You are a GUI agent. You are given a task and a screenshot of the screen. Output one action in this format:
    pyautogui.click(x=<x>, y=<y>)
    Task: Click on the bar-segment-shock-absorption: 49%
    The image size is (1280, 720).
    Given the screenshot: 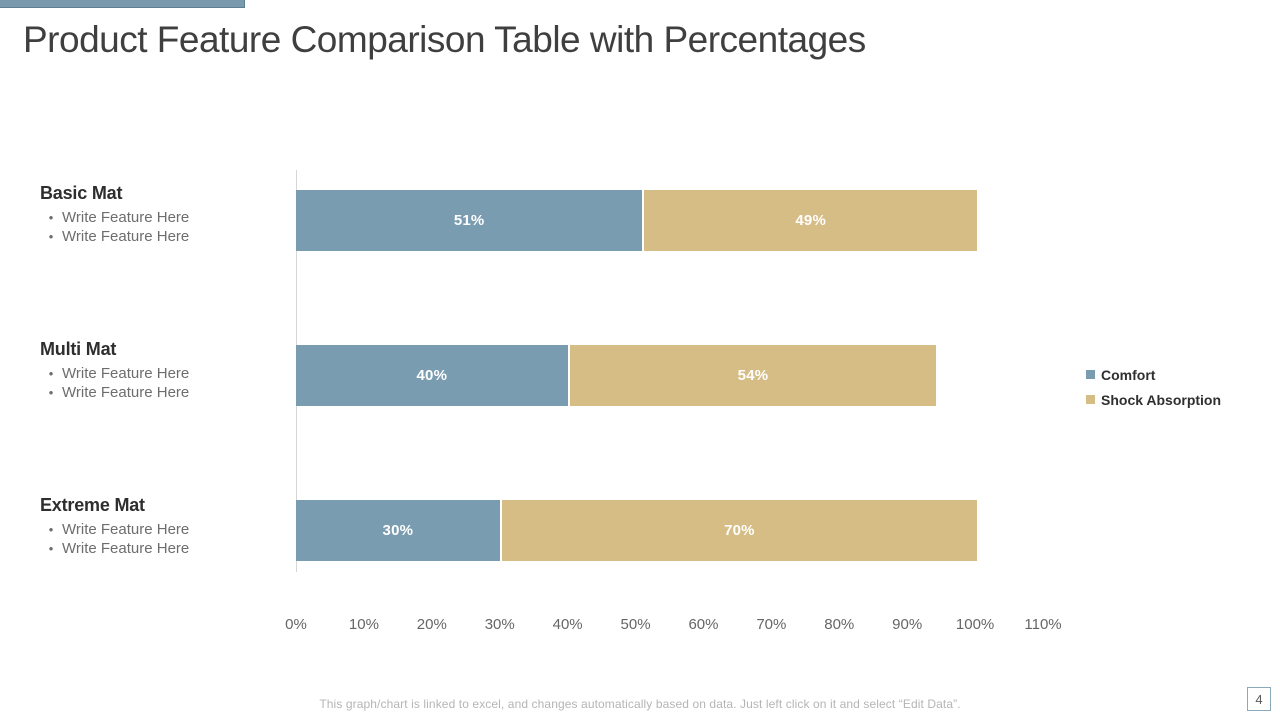 What is the action you would take?
    pyautogui.click(x=811, y=220)
    